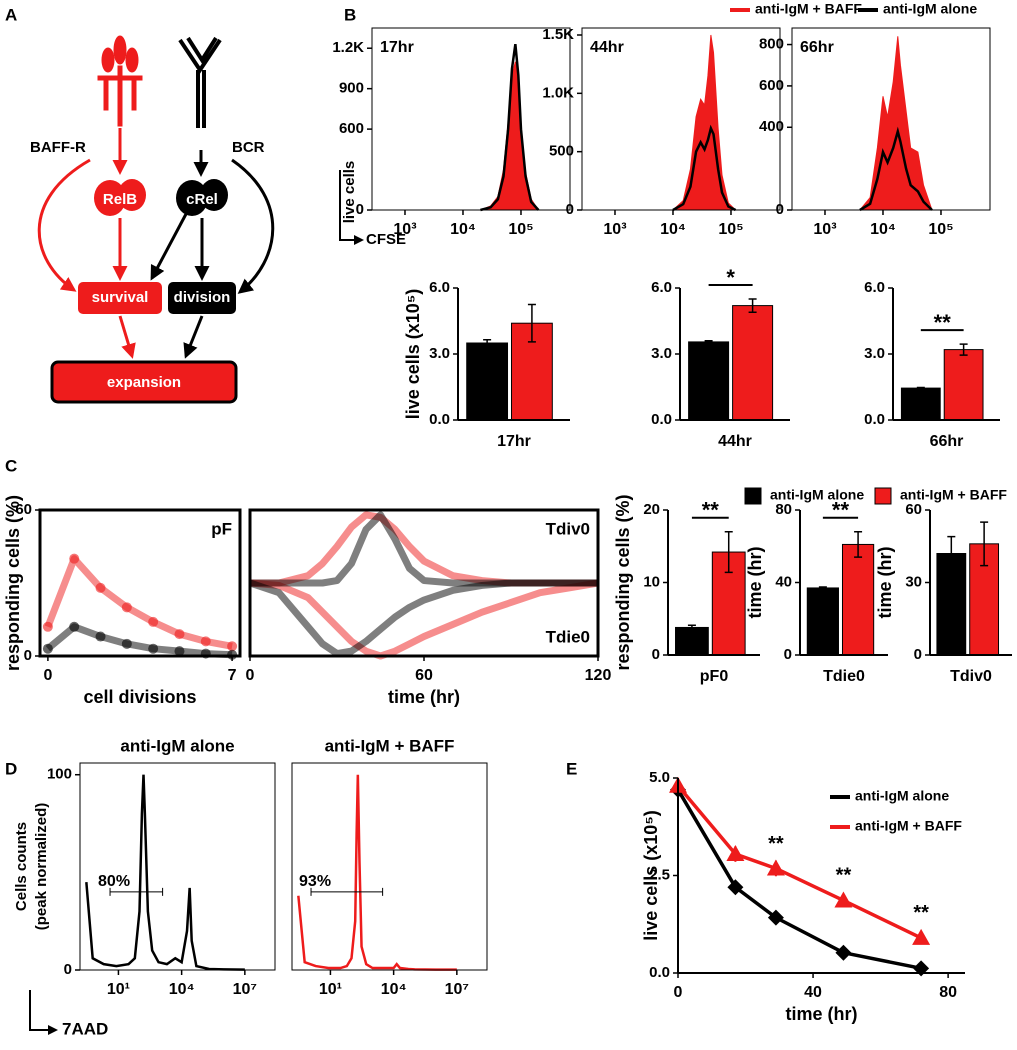  Describe the element at coordinates (120, 297) in the screenshot. I see `node-label: survival` at that location.